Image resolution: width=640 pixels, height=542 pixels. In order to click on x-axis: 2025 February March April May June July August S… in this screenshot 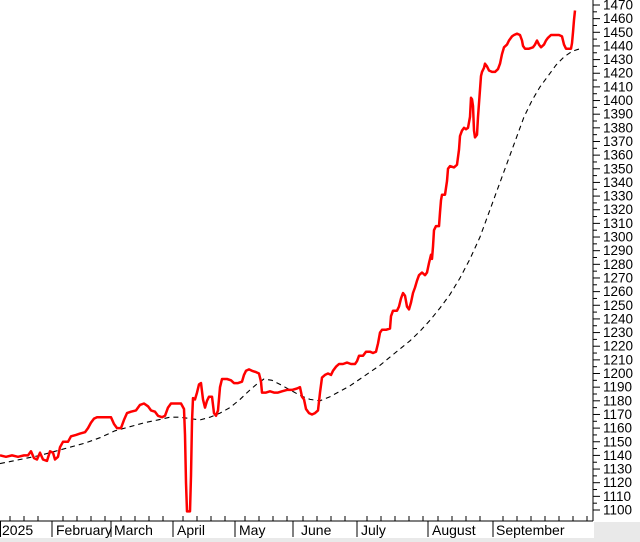, I will do `click(296, 527)`.